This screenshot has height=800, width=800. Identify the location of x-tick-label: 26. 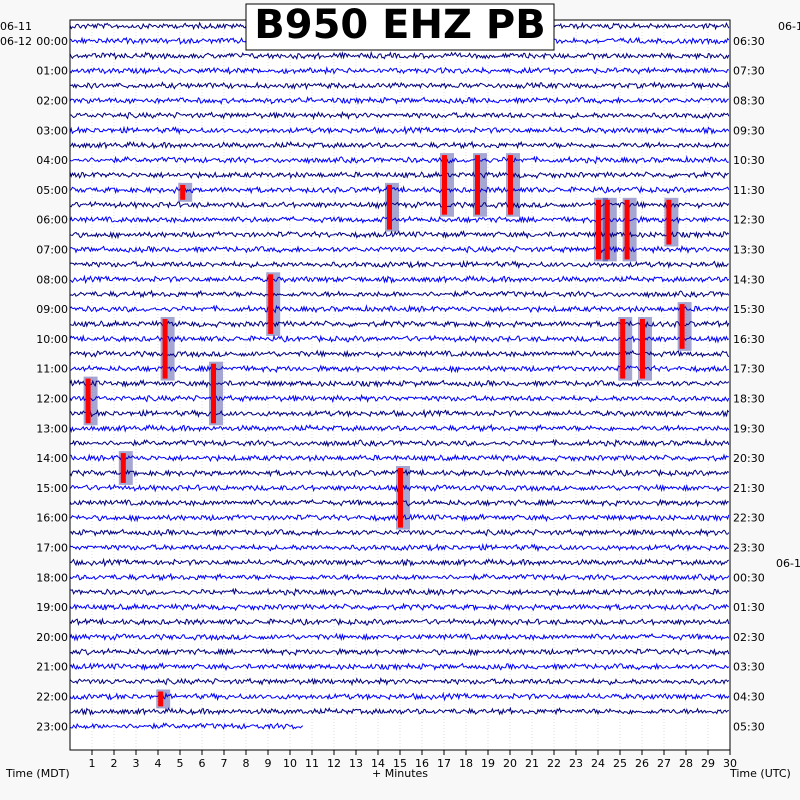
(642, 763).